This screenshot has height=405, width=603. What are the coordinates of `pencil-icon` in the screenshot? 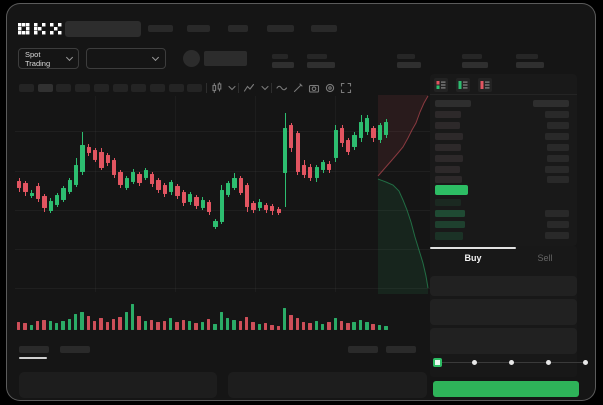 It's located at (298, 88).